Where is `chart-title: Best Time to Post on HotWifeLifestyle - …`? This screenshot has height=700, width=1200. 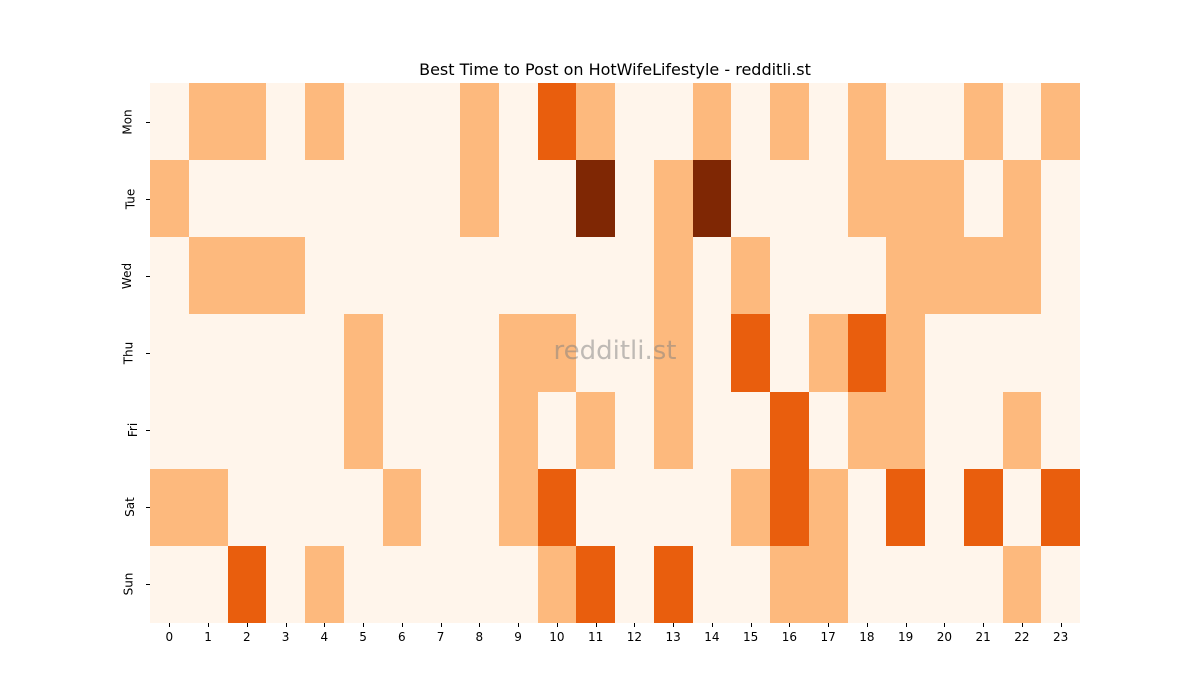
chart-title: Best Time to Post on HotWifeLifestyle - … is located at coordinates (615, 69).